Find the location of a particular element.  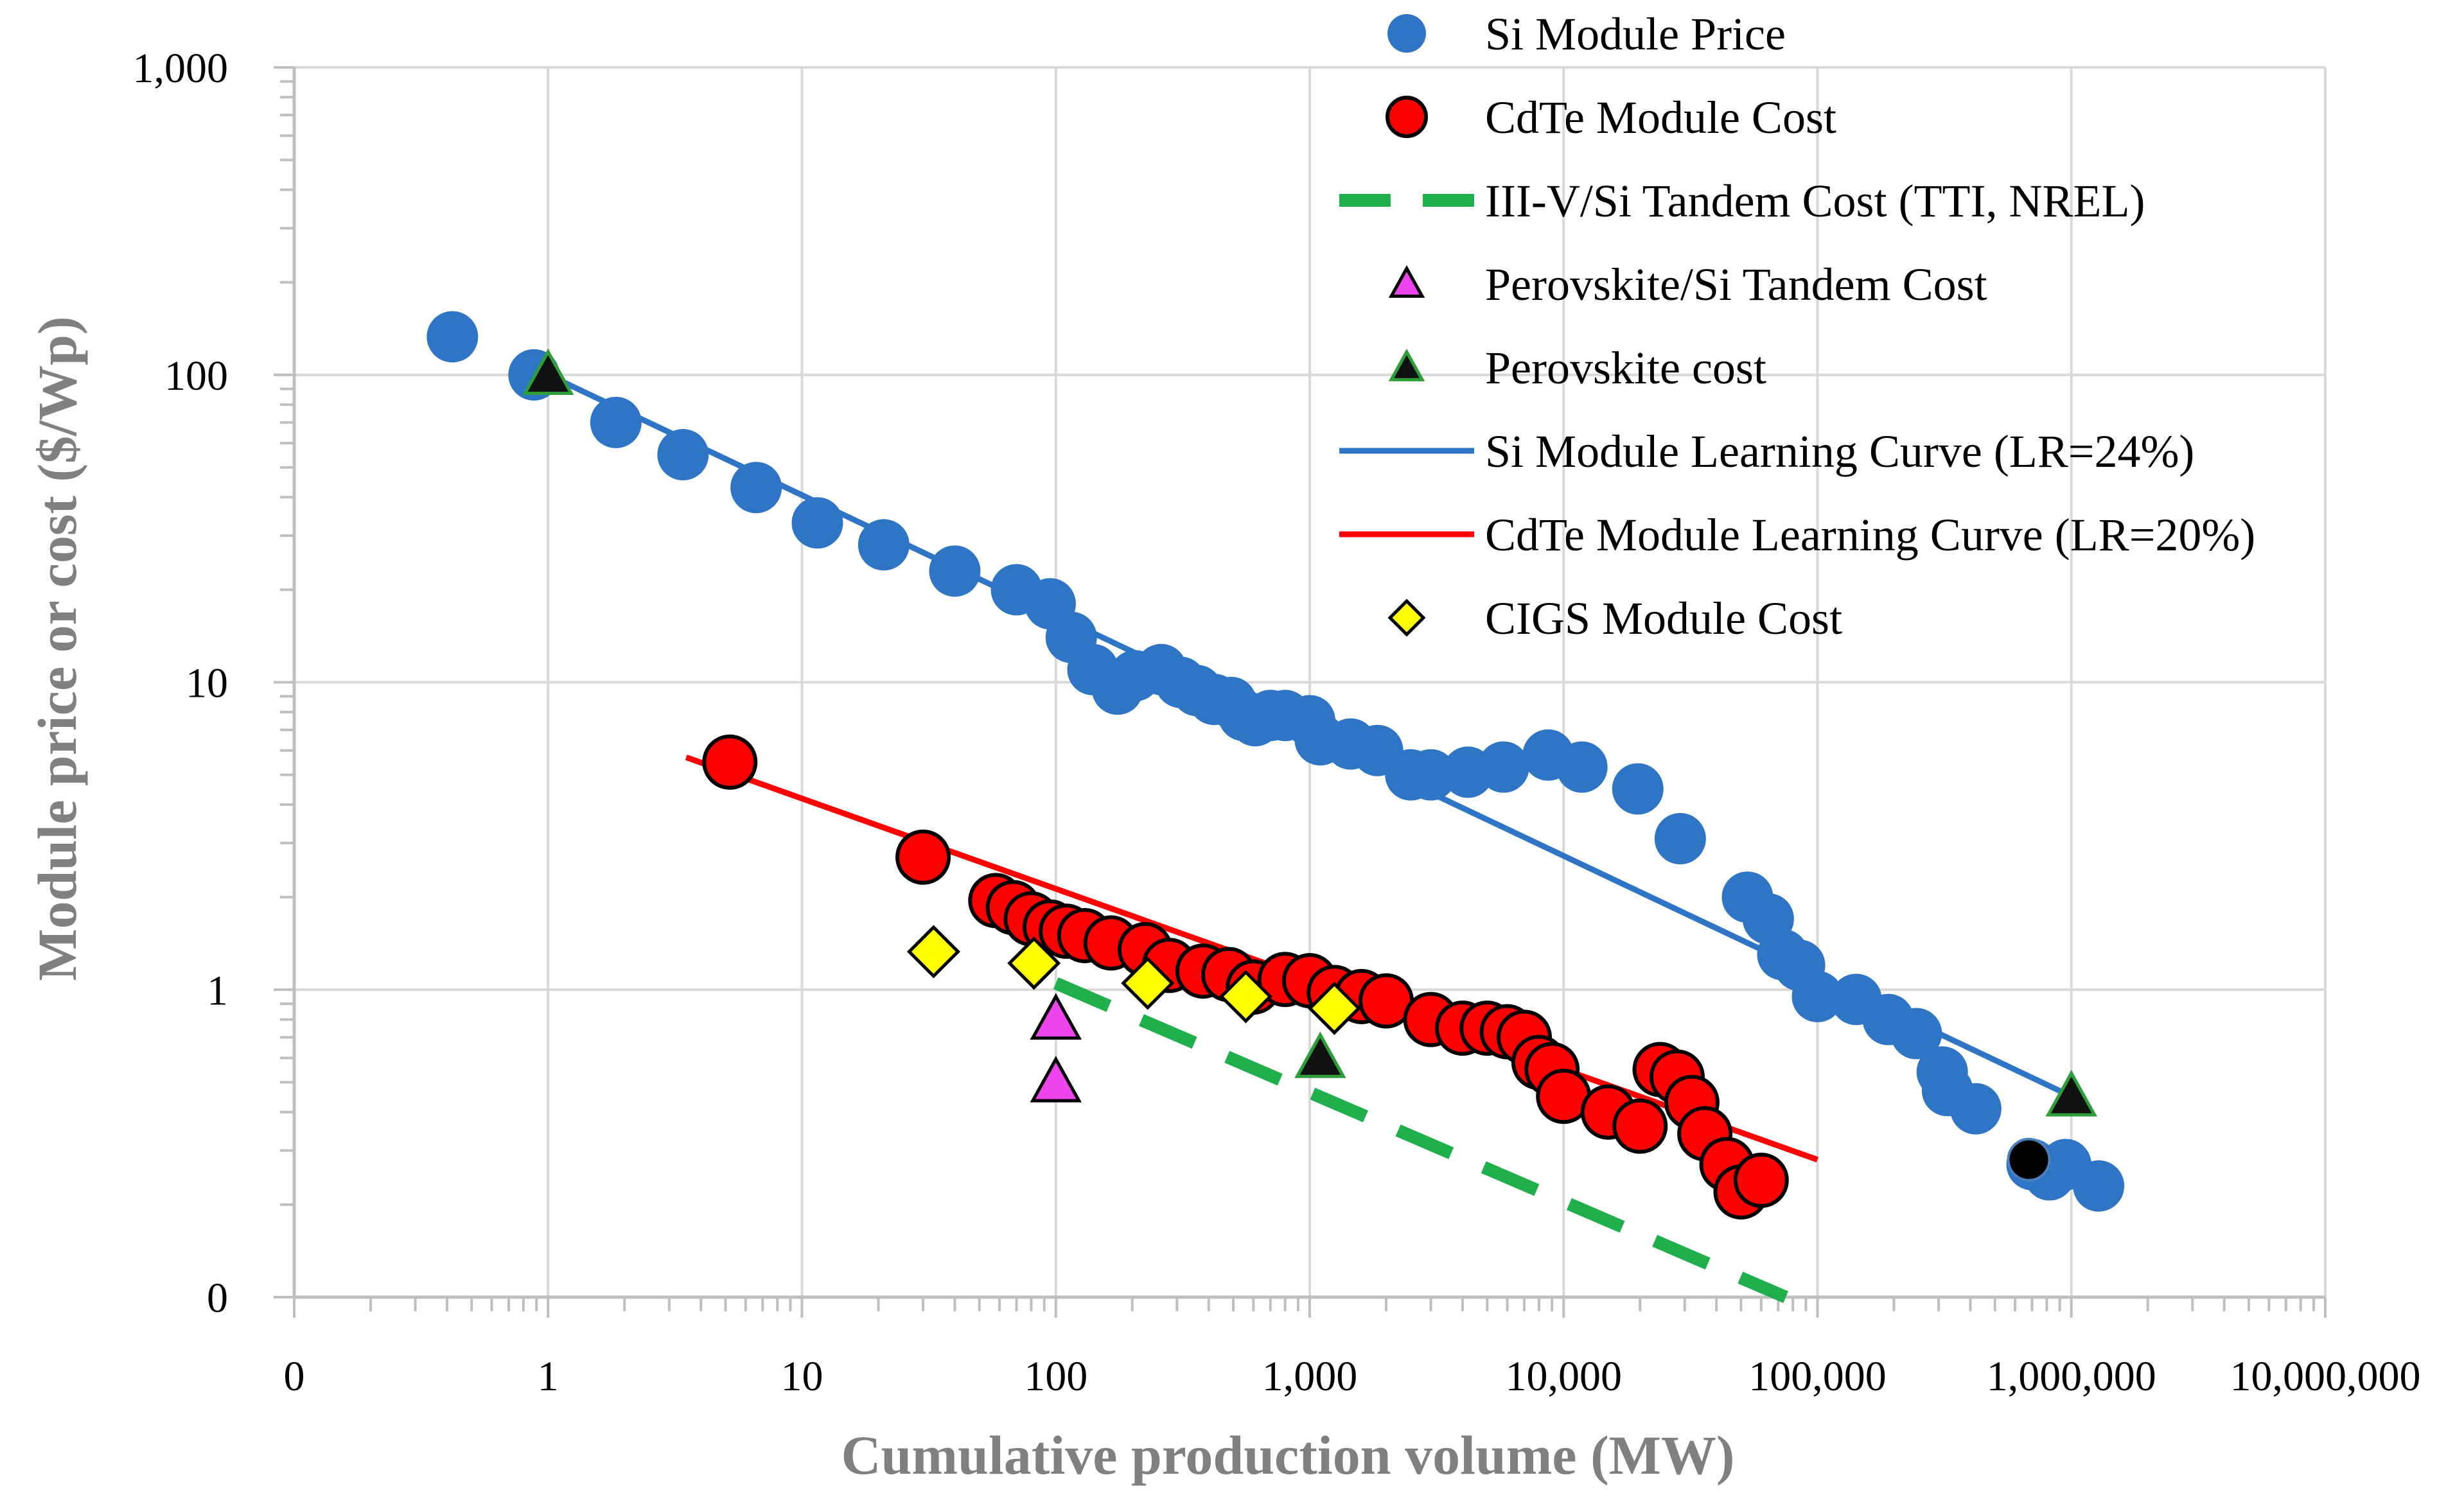

y-axis-label: Module price or cost ($/Wp) is located at coordinates (57, 648).